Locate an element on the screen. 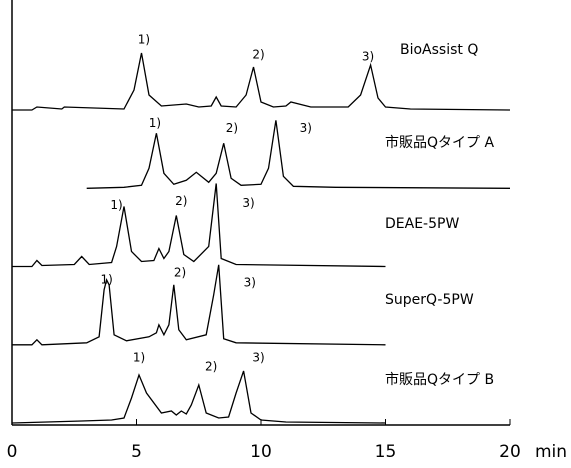  x-tick-label: 15 is located at coordinates (386, 452).